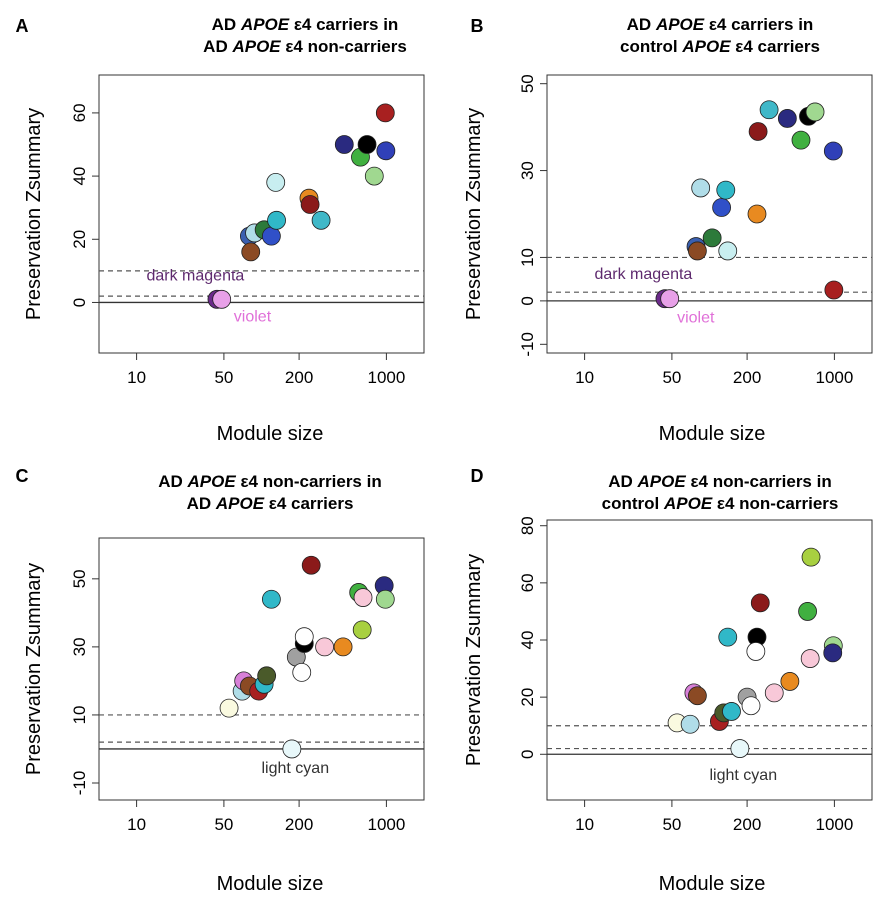 This screenshot has width=892, height=906. Describe the element at coordinates (477, 26) in the screenshot. I see `panel-letter: B` at that location.